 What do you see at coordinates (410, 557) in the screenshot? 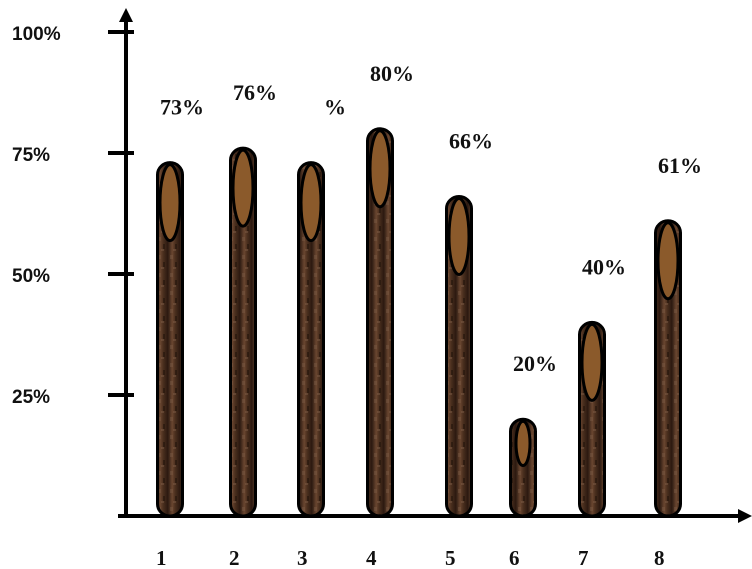
I see `x-tick-labels: 1 2 3 4 5 6 7 8` at bounding box center [410, 557].